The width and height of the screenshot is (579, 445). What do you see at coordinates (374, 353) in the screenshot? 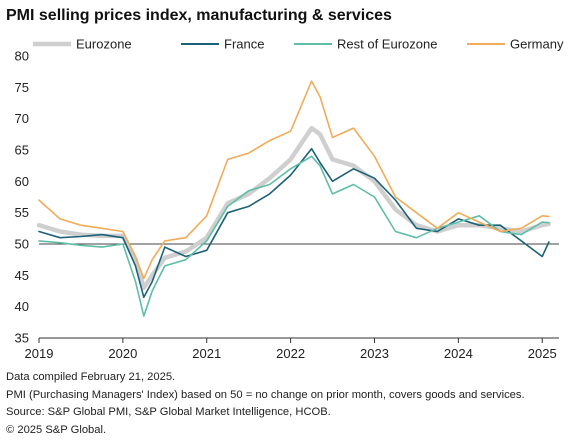
I see `x-tick-label: 2023` at bounding box center [374, 353].